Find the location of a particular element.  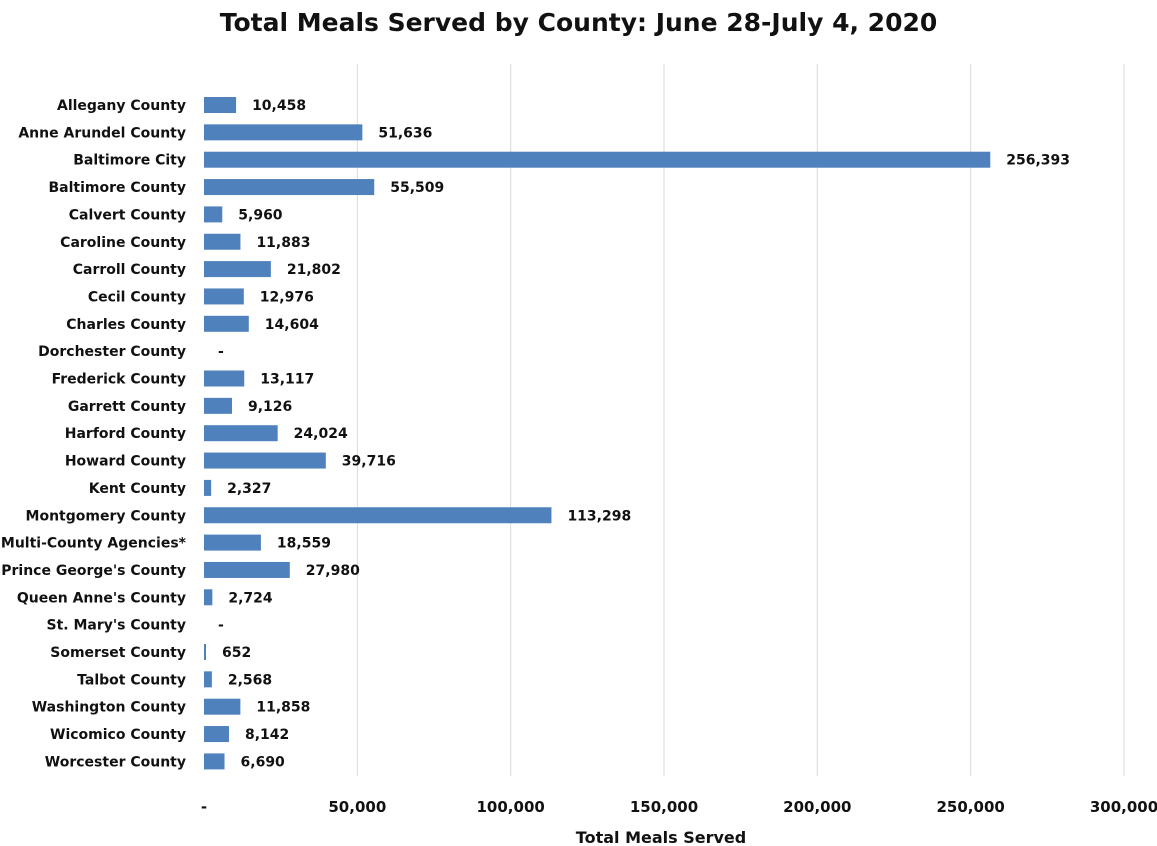

data-label: 5,960 is located at coordinates (260, 215).